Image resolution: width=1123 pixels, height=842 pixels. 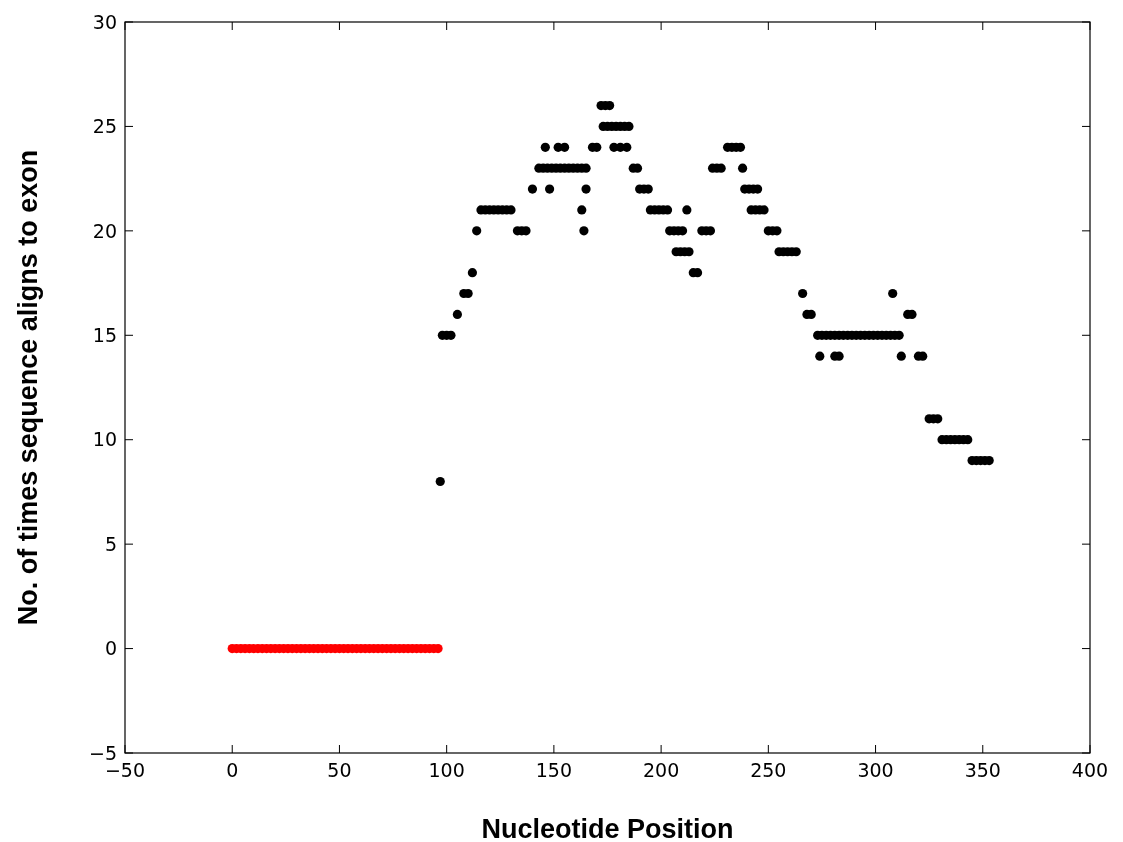 I want to click on x-axis-title: Nucleotide Position, so click(x=607, y=828).